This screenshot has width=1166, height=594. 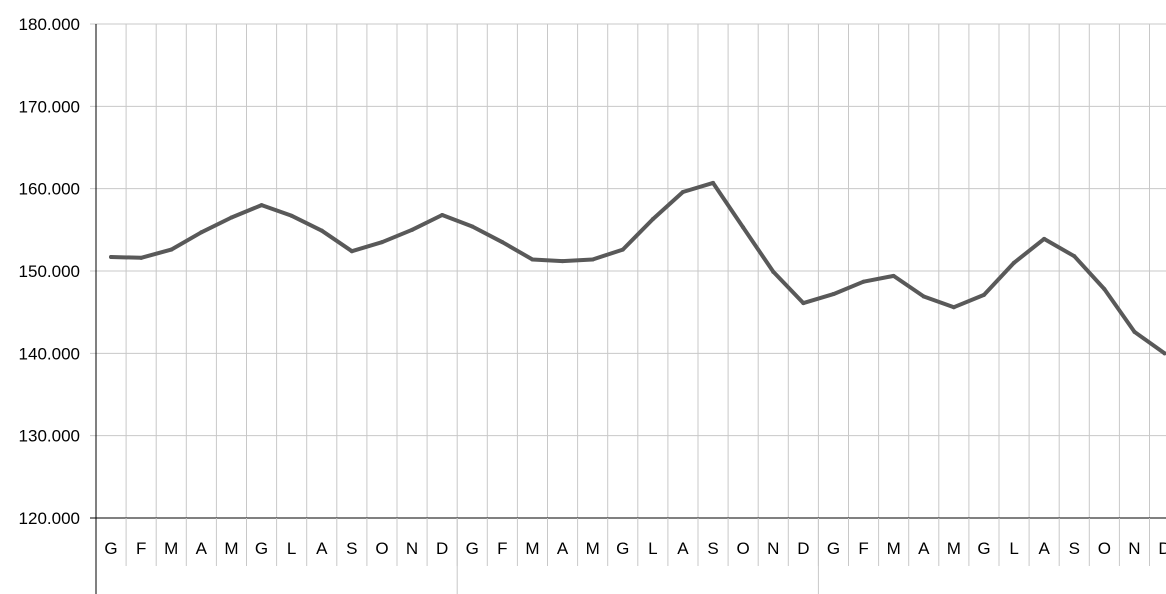 What do you see at coordinates (49, 106) in the screenshot?
I see `y-tick-label: 170.000` at bounding box center [49, 106].